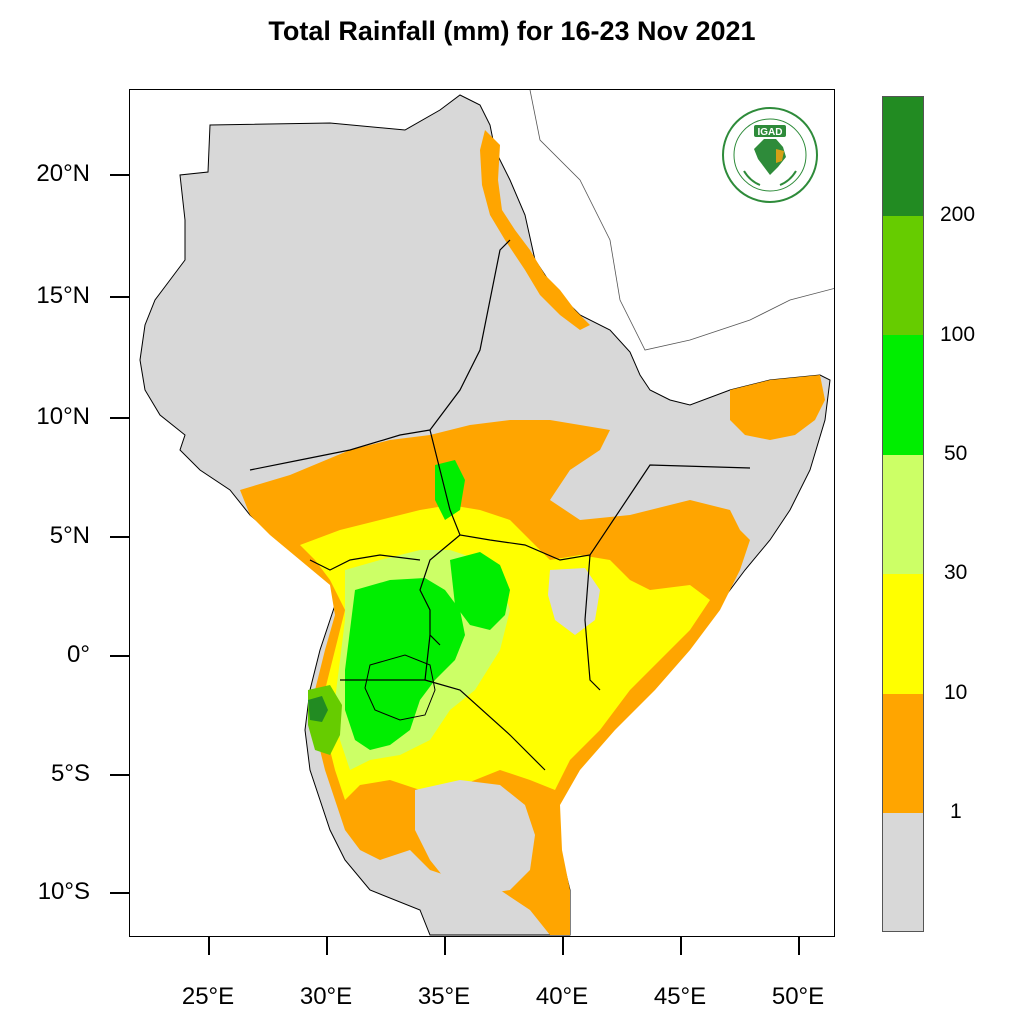  What do you see at coordinates (770, 155) in the screenshot?
I see `igad-logo: IGAD` at bounding box center [770, 155].